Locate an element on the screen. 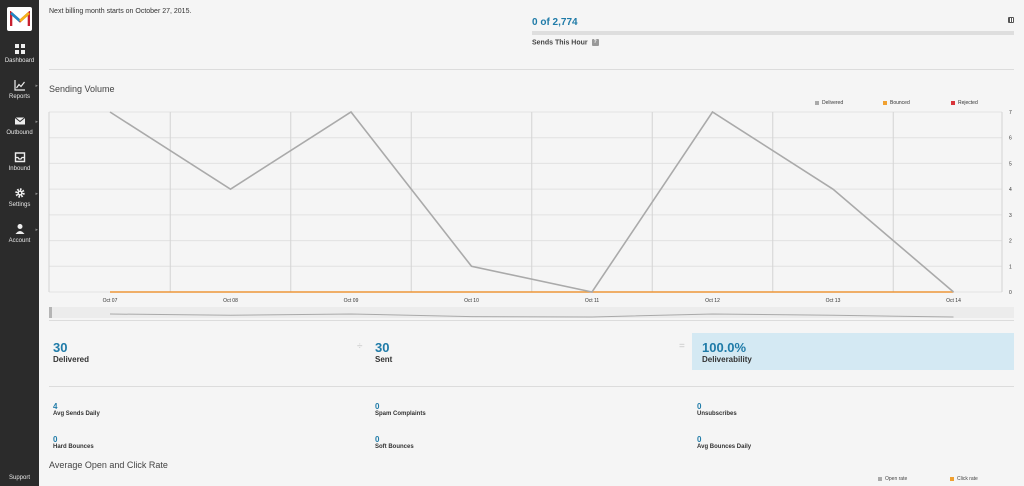  x-tick-label: Oct 09 is located at coordinates (351, 301).